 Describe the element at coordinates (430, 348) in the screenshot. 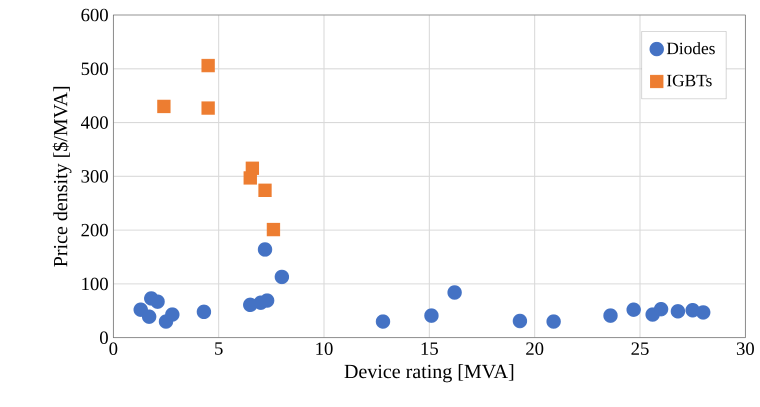

I see `x-tick-label: 15` at that location.